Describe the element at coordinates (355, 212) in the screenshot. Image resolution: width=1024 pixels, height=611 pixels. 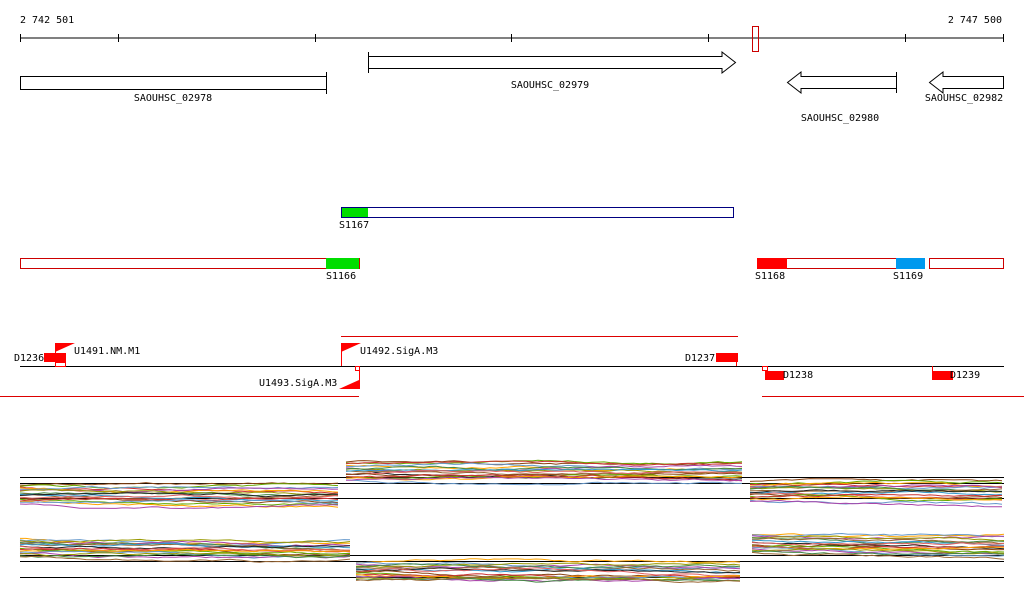
I see `segment-S1167-marker` at that location.